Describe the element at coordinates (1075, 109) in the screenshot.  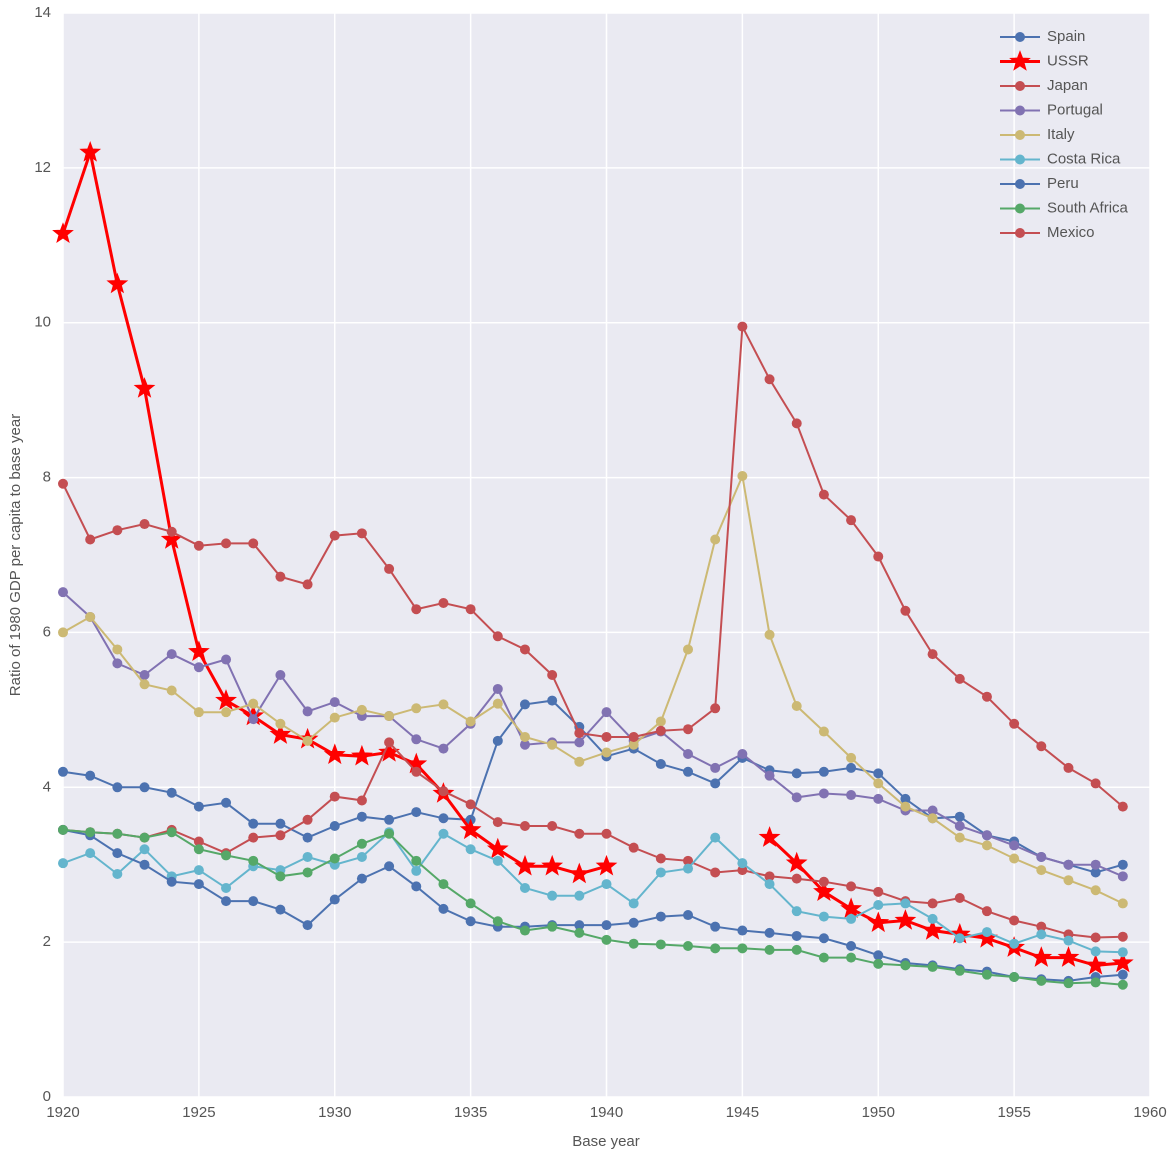
I see `legend-label: Portugal` at that location.